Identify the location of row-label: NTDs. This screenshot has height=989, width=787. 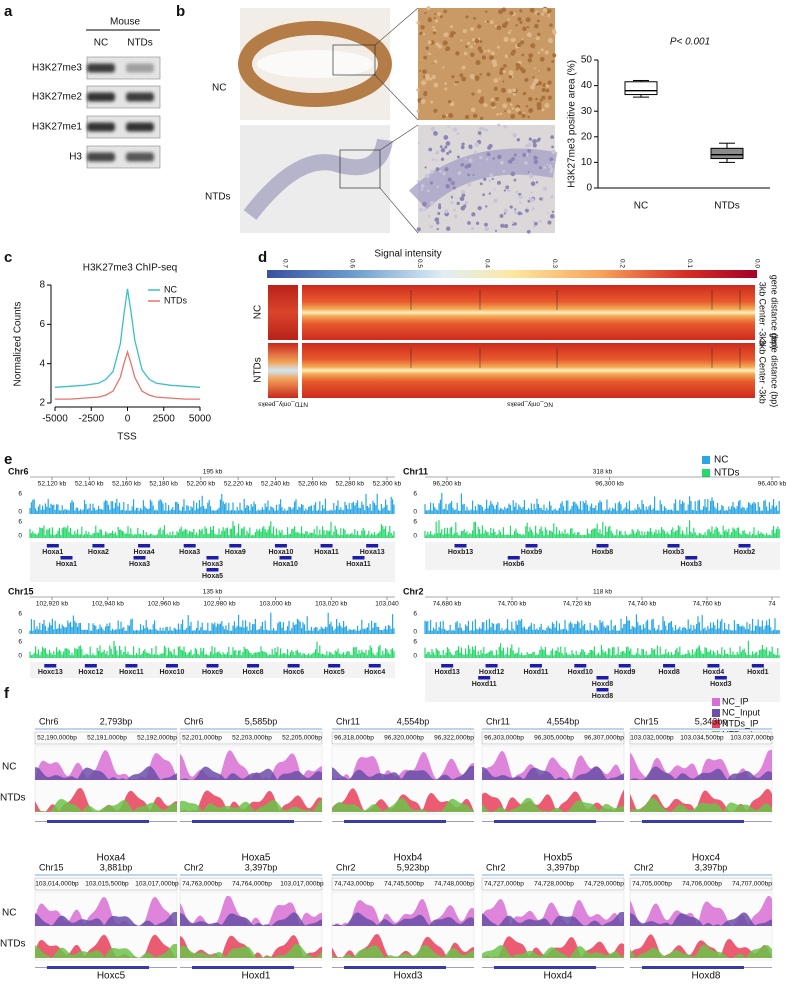
(13, 944).